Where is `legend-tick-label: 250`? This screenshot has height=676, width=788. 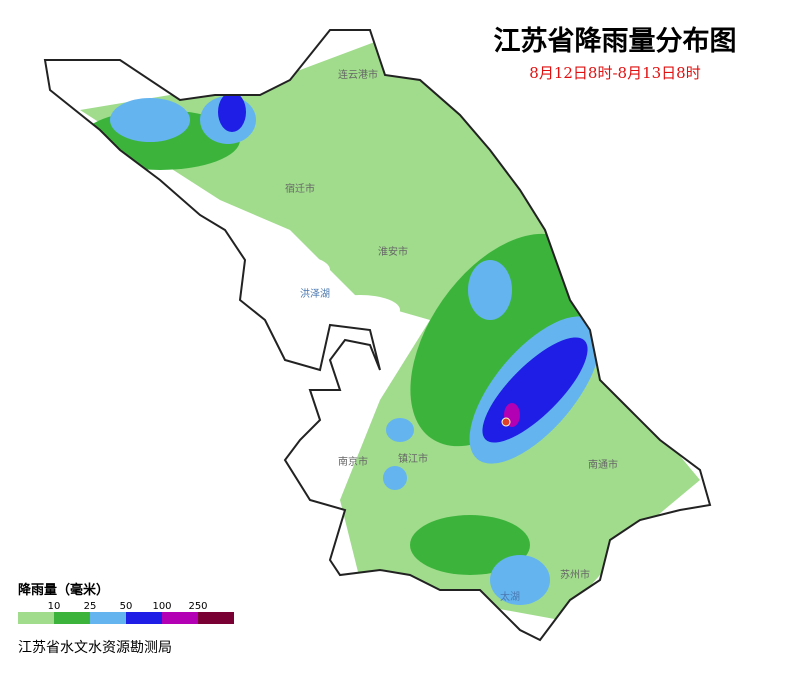 legend-tick-label: 250 is located at coordinates (197, 606).